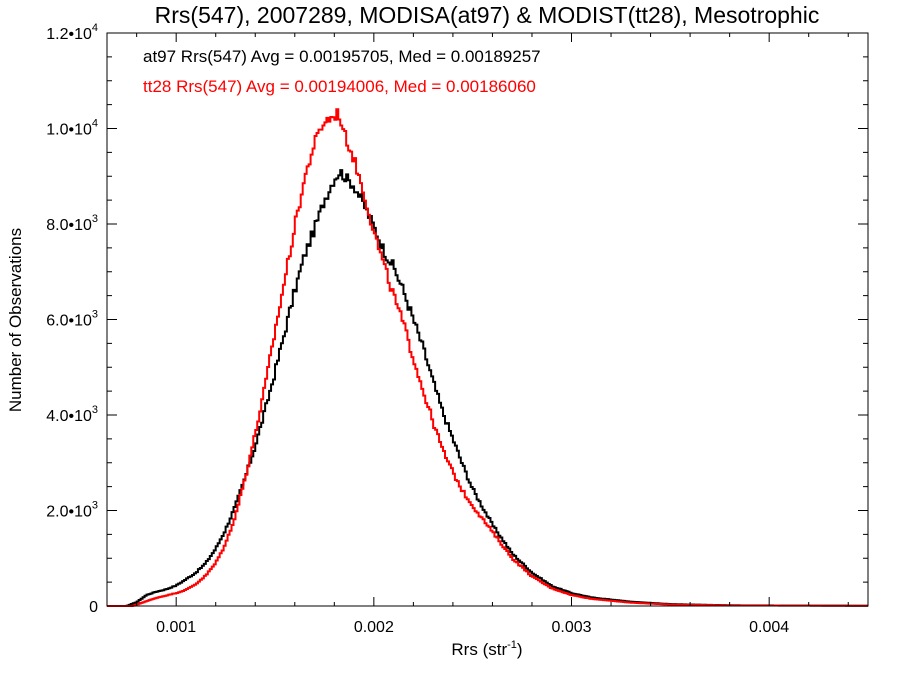 This screenshot has width=900, height=675. What do you see at coordinates (374, 627) in the screenshot?
I see `x-tick-label: 0.002` at bounding box center [374, 627].